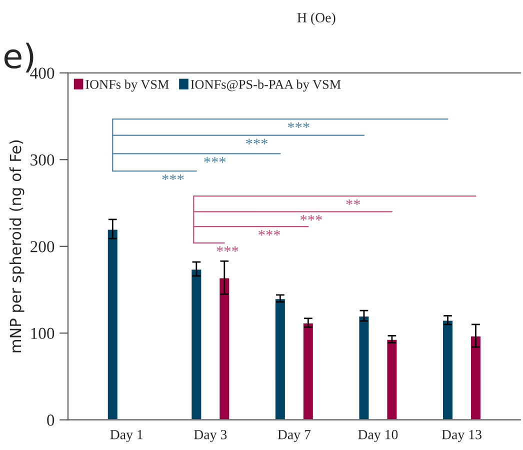 This screenshot has width=523, height=450. Describe the element at coordinates (265, 86) in the screenshot. I see `legend-label: IONFs@PS-b-PAA by VSM` at that location.